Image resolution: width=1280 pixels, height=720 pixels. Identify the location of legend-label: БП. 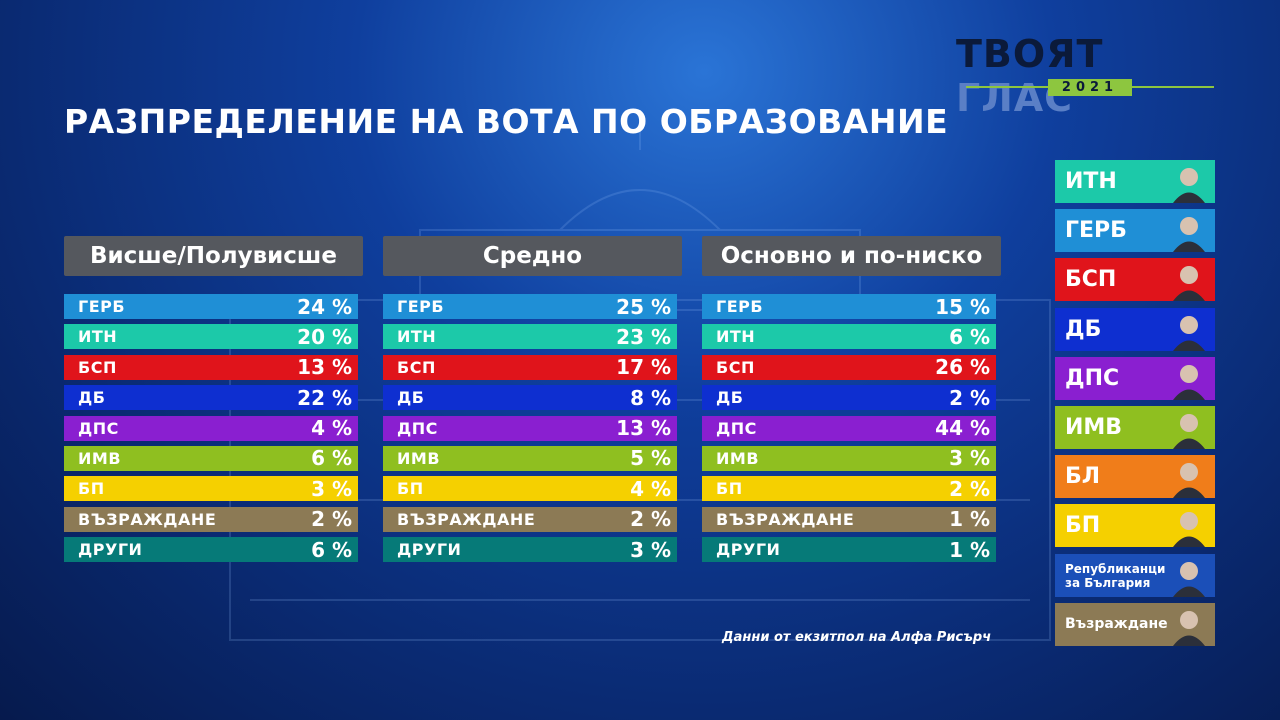
(1083, 526).